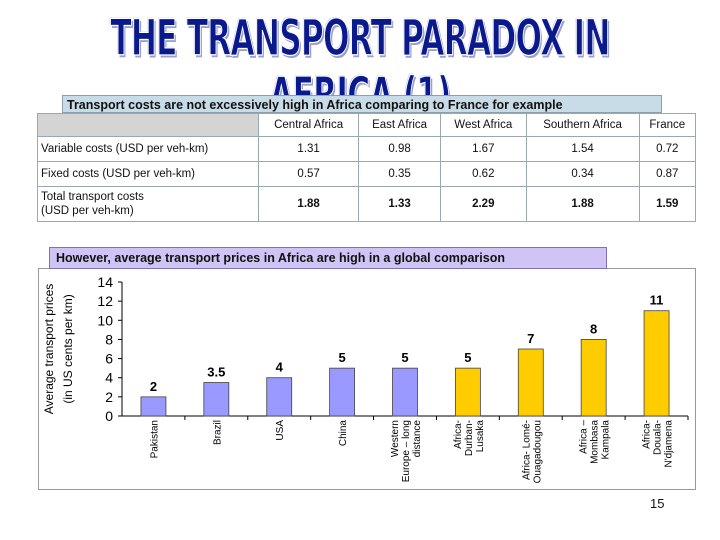  I want to click on col-header-east-africa: East Africa, so click(399, 125).